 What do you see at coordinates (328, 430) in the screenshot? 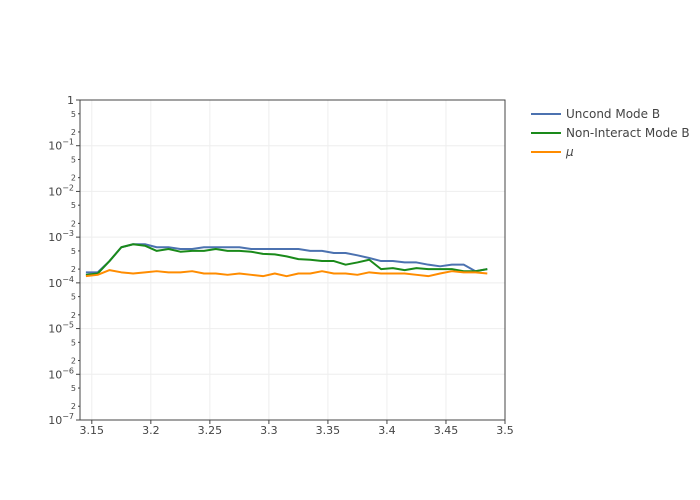
I see `x-tick-label: 3.35` at bounding box center [328, 430].